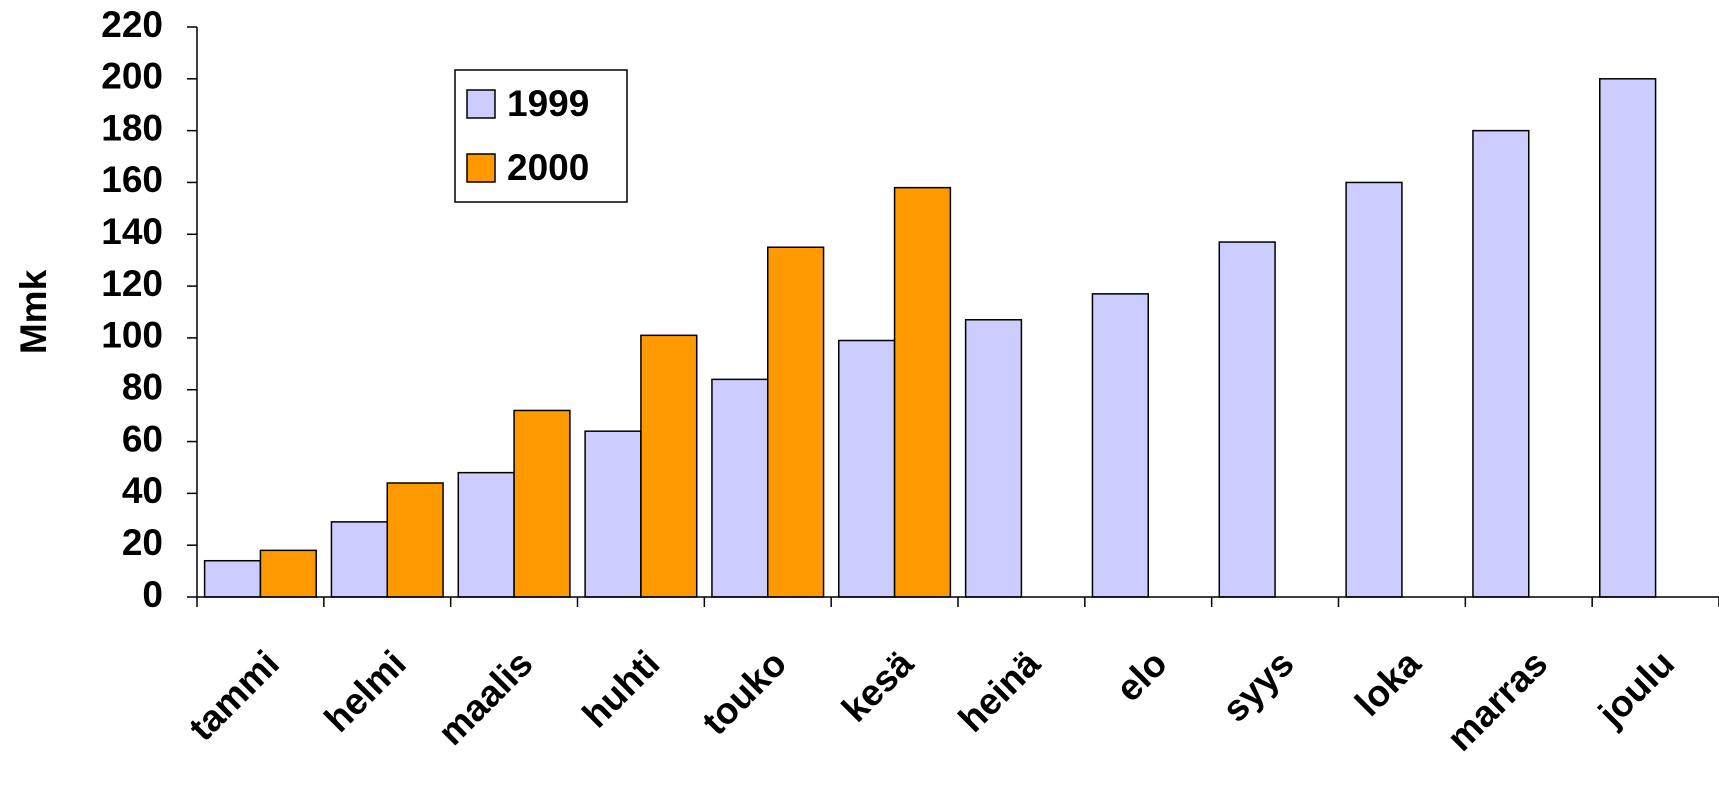 The image size is (1719, 793). Describe the element at coordinates (548, 167) in the screenshot. I see `legend-label: 2000` at that location.